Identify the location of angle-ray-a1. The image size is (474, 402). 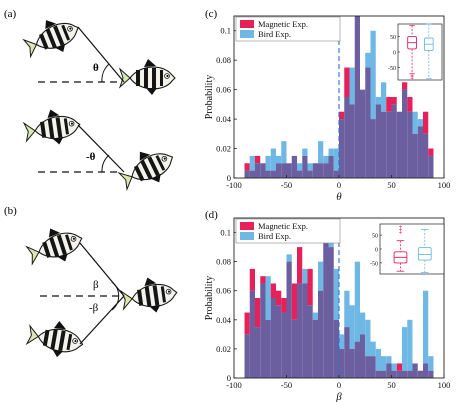
(101, 54).